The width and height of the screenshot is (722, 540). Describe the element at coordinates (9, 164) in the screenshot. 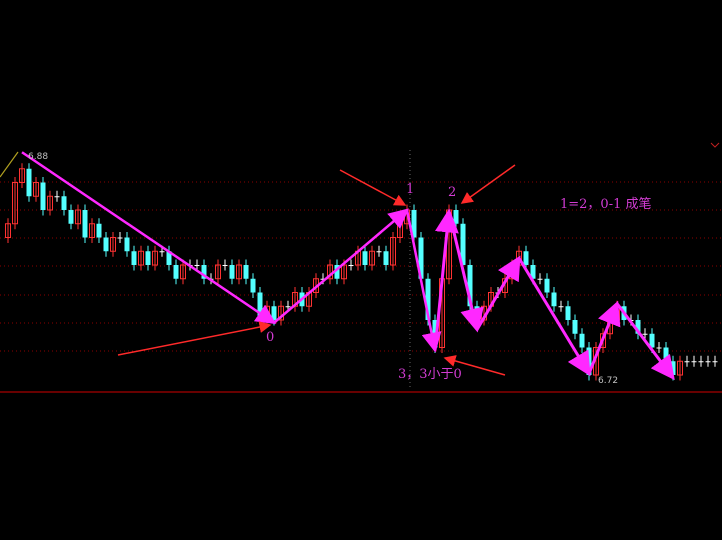

I see `prior-stroke-line` at that location.